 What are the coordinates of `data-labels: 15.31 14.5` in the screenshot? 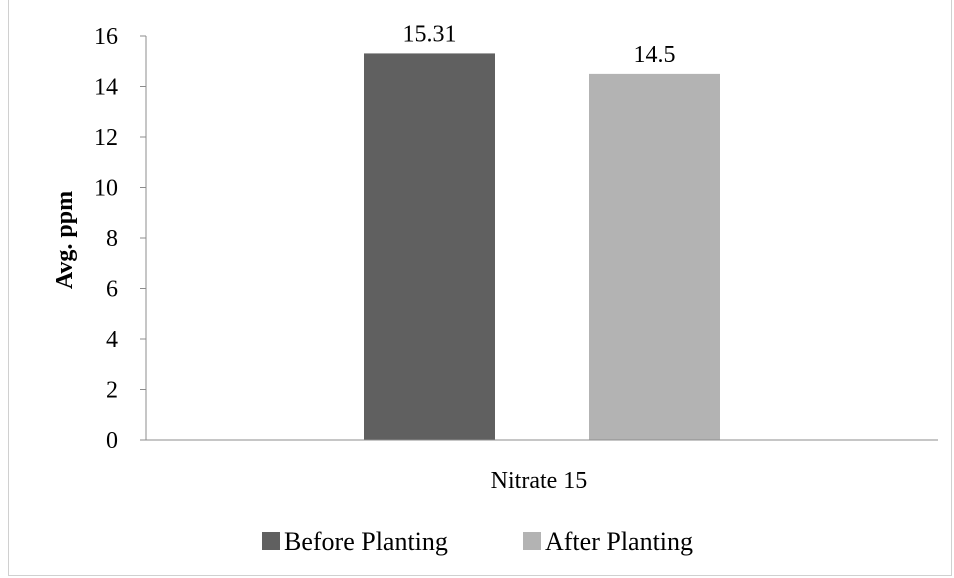 It's located at (539, 44).